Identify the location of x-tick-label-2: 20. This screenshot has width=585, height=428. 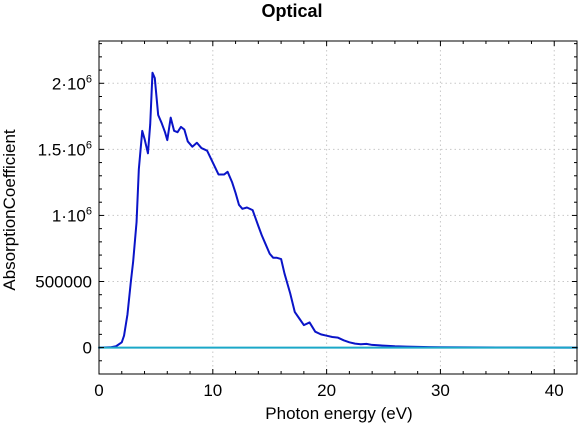
(326, 390).